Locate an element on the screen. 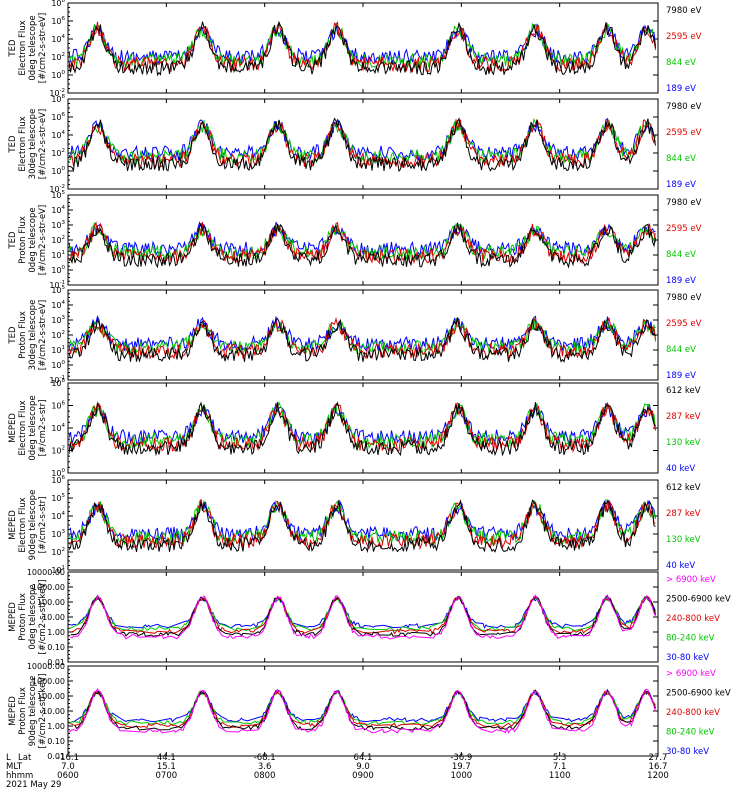 This screenshot has height=800, width=750. legend-entry: 130 keV is located at coordinates (683, 443).